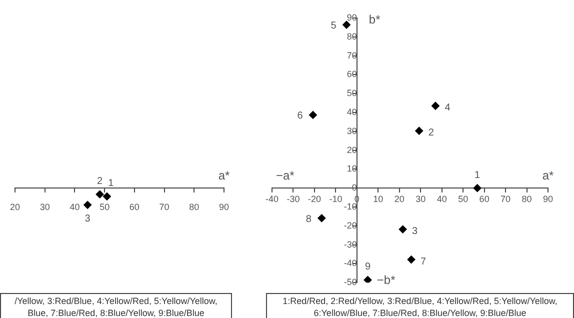 Image resolution: width=574 pixels, height=318 pixels. Describe the element at coordinates (420, 301) in the screenshot. I see `text: 1:Red/Red, 2:Red/Yellow, 3:Red/Blue, 4:Yellow/Red, 5:Yellow/Yellow,` at that location.